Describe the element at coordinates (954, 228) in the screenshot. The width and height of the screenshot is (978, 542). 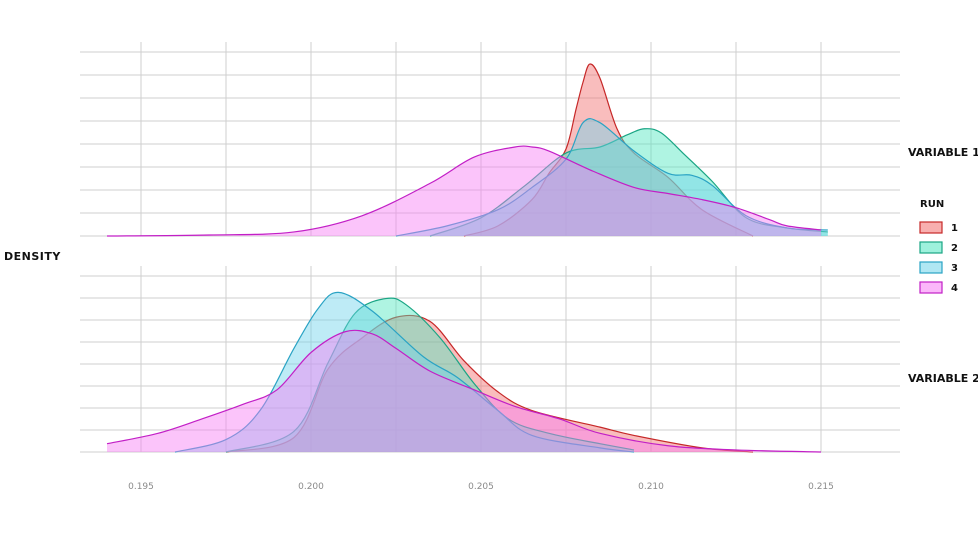
I see `legend-label: 1` at that location.